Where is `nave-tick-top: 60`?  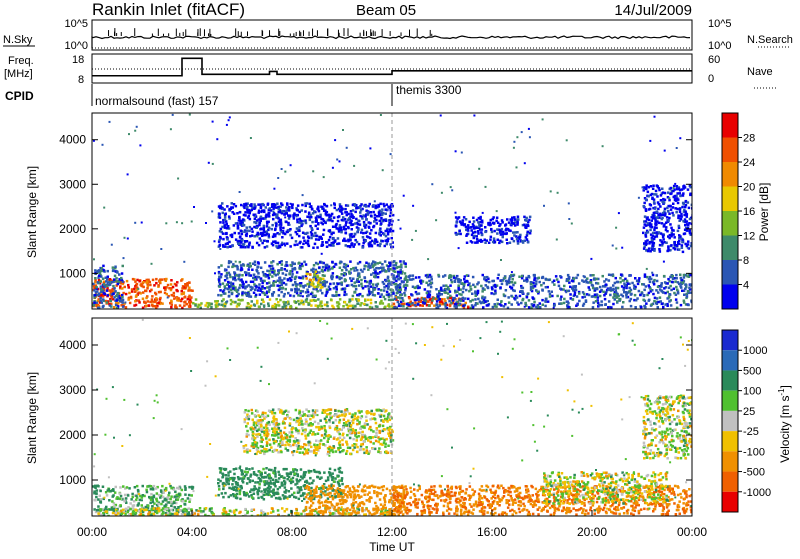
nave-tick-top: 60 is located at coordinates (714, 60).